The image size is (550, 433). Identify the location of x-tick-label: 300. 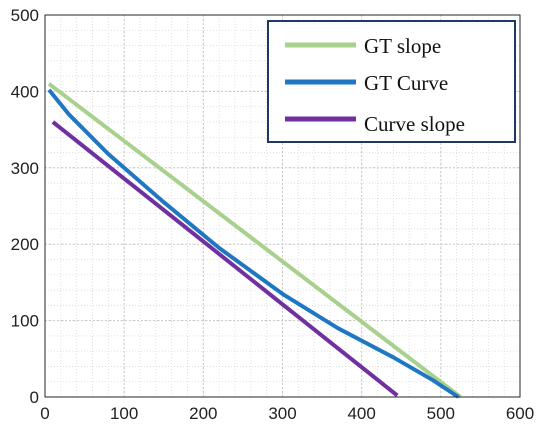
(282, 413).